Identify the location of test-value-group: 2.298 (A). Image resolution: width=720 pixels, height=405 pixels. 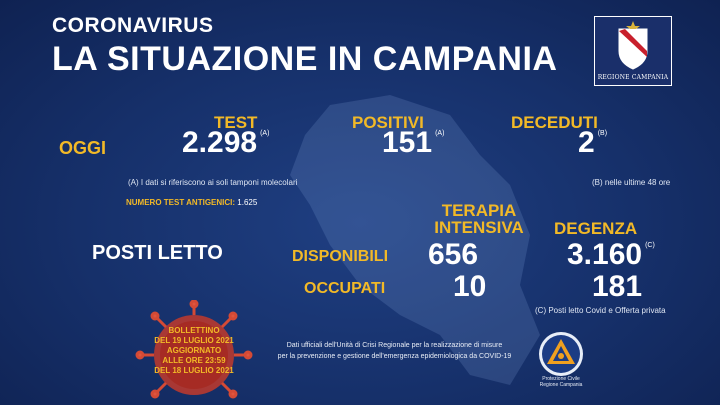
(225, 143).